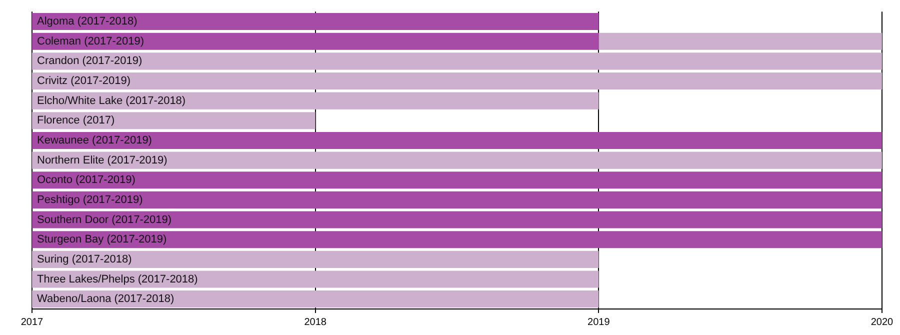  What do you see at coordinates (89, 61) in the screenshot?
I see `y-tick-label: Crandon (2017-2019)` at bounding box center [89, 61].